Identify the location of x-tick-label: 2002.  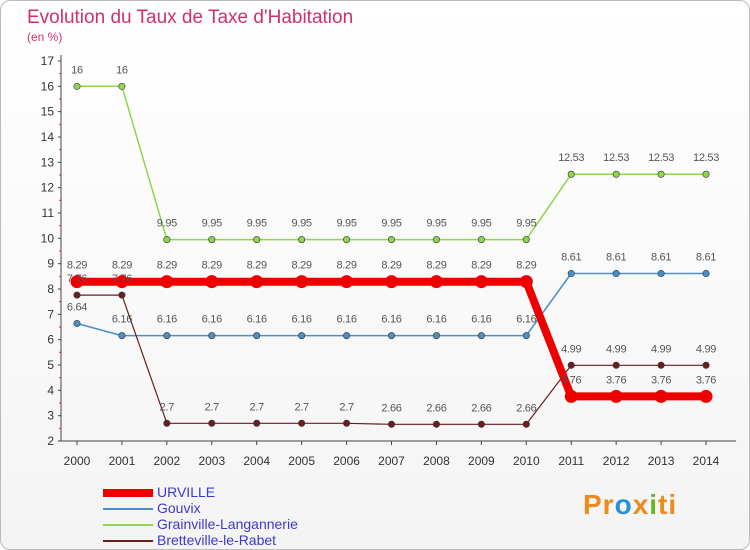
(167, 461).